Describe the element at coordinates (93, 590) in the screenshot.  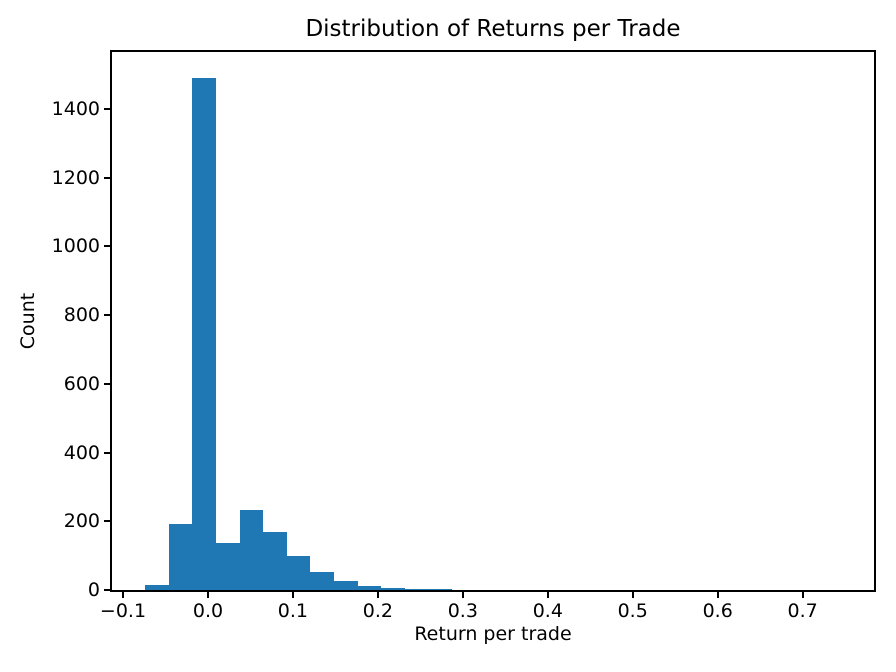
I see `y-tick-label: 0` at that location.